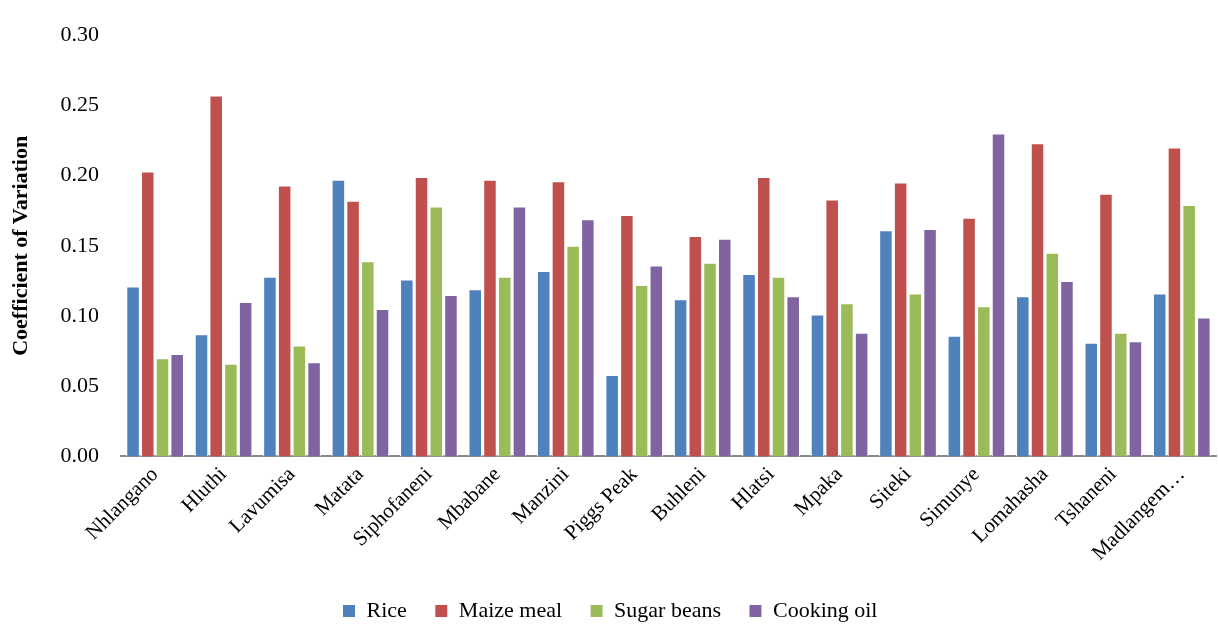 The width and height of the screenshot is (1218, 632). What do you see at coordinates (79, 33) in the screenshot?
I see `y-tick-label: 0.30` at bounding box center [79, 33].